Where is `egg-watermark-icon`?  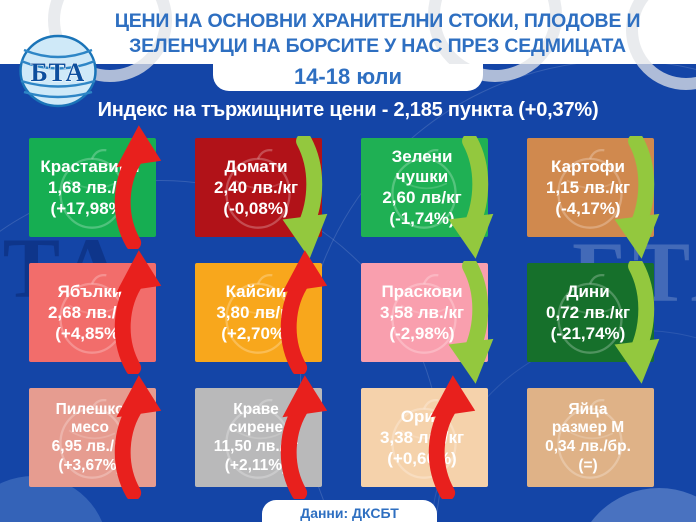
egg-watermark-icon is located at coordinates (590, 438).